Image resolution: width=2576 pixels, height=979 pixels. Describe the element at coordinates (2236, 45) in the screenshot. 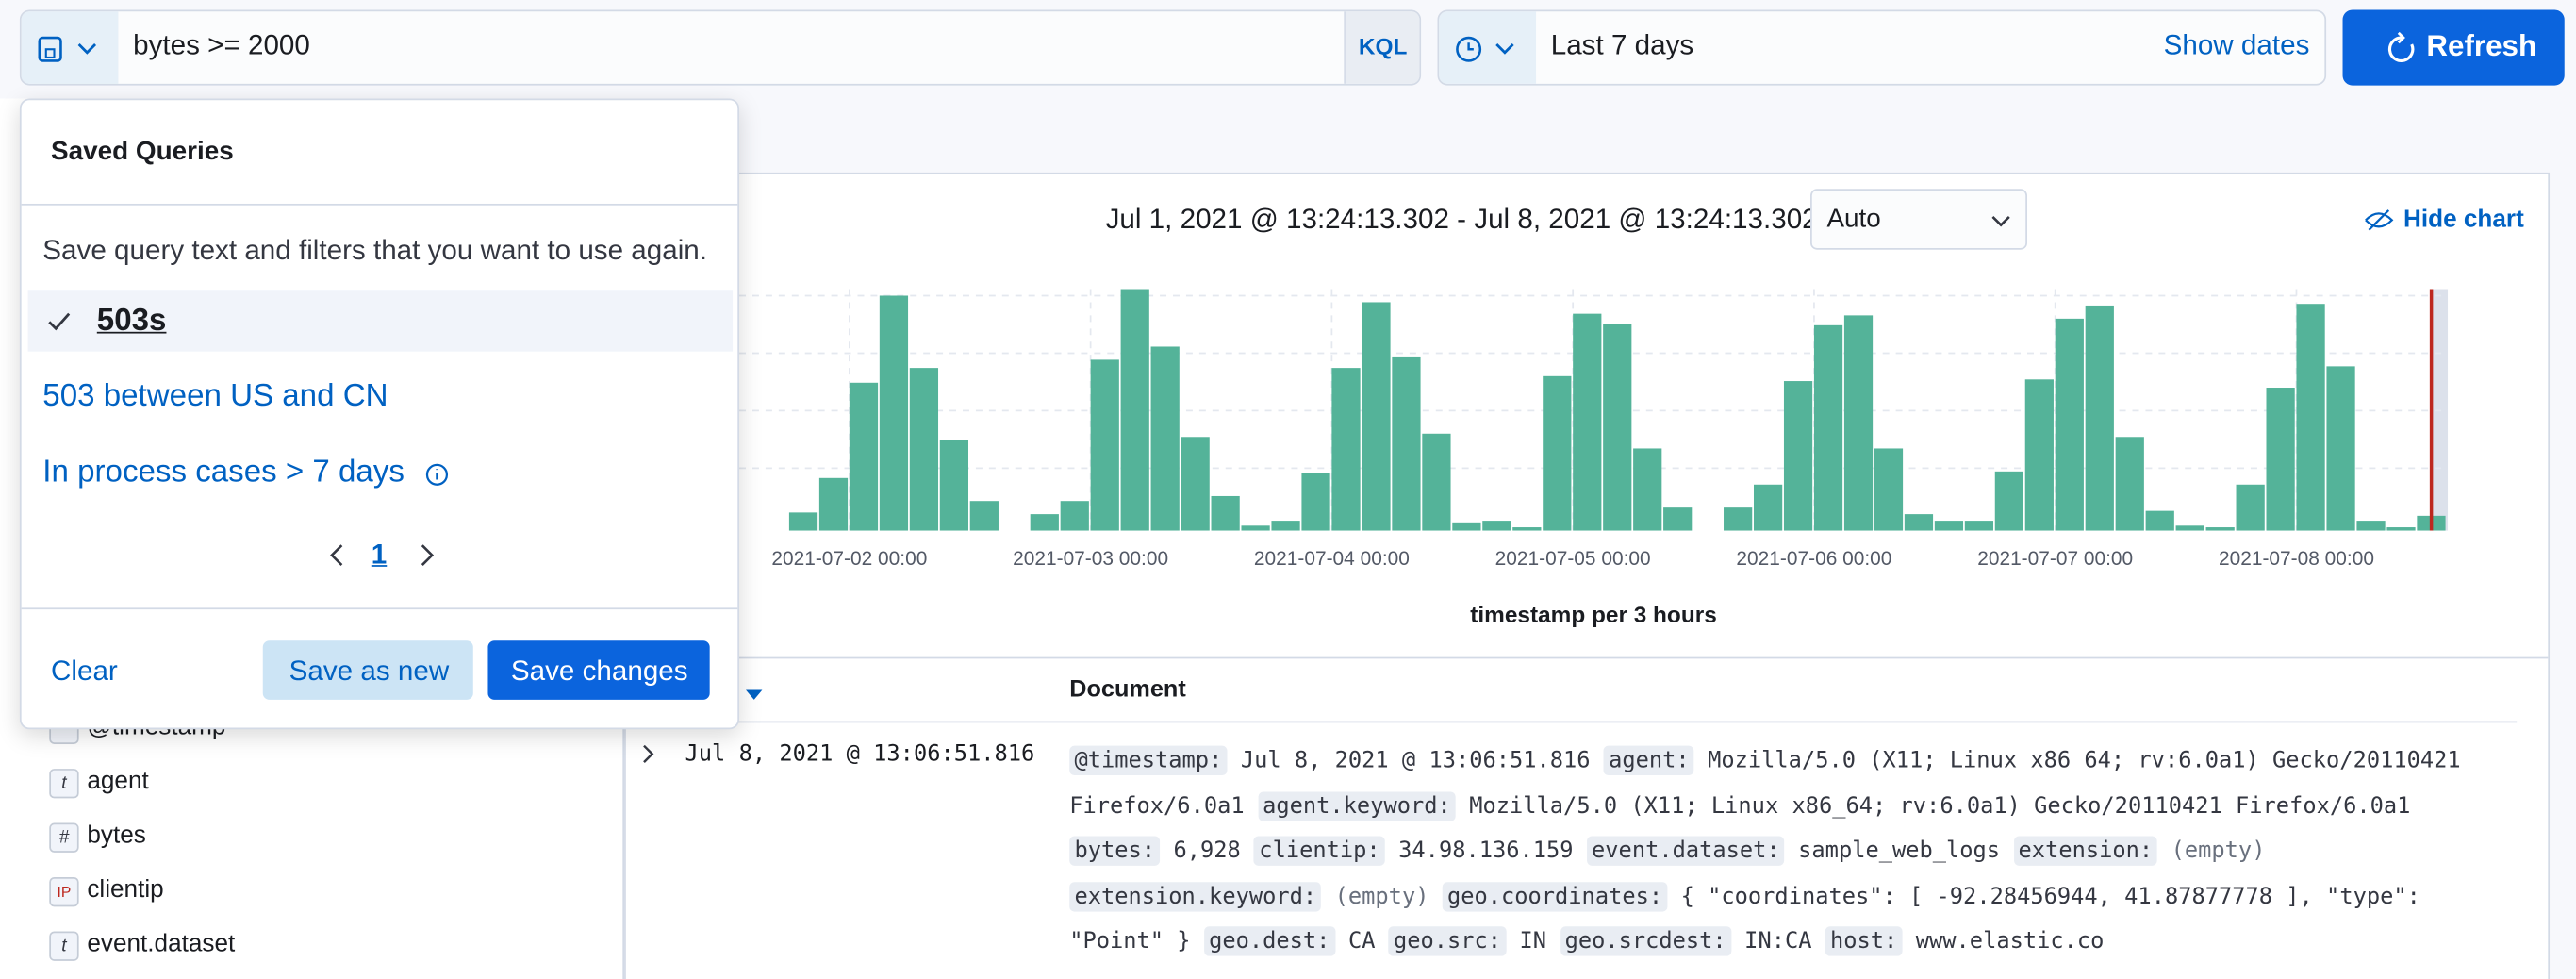

I see `show-dates: Show dates` at that location.